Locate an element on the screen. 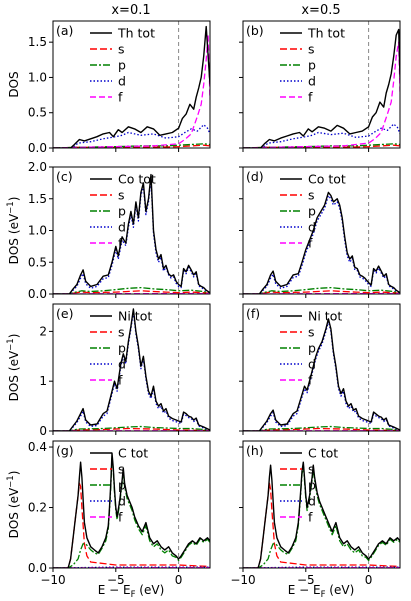 Image resolution: width=411 pixels, height=601 pixels. legend-label: Th tot is located at coordinates (326, 33).